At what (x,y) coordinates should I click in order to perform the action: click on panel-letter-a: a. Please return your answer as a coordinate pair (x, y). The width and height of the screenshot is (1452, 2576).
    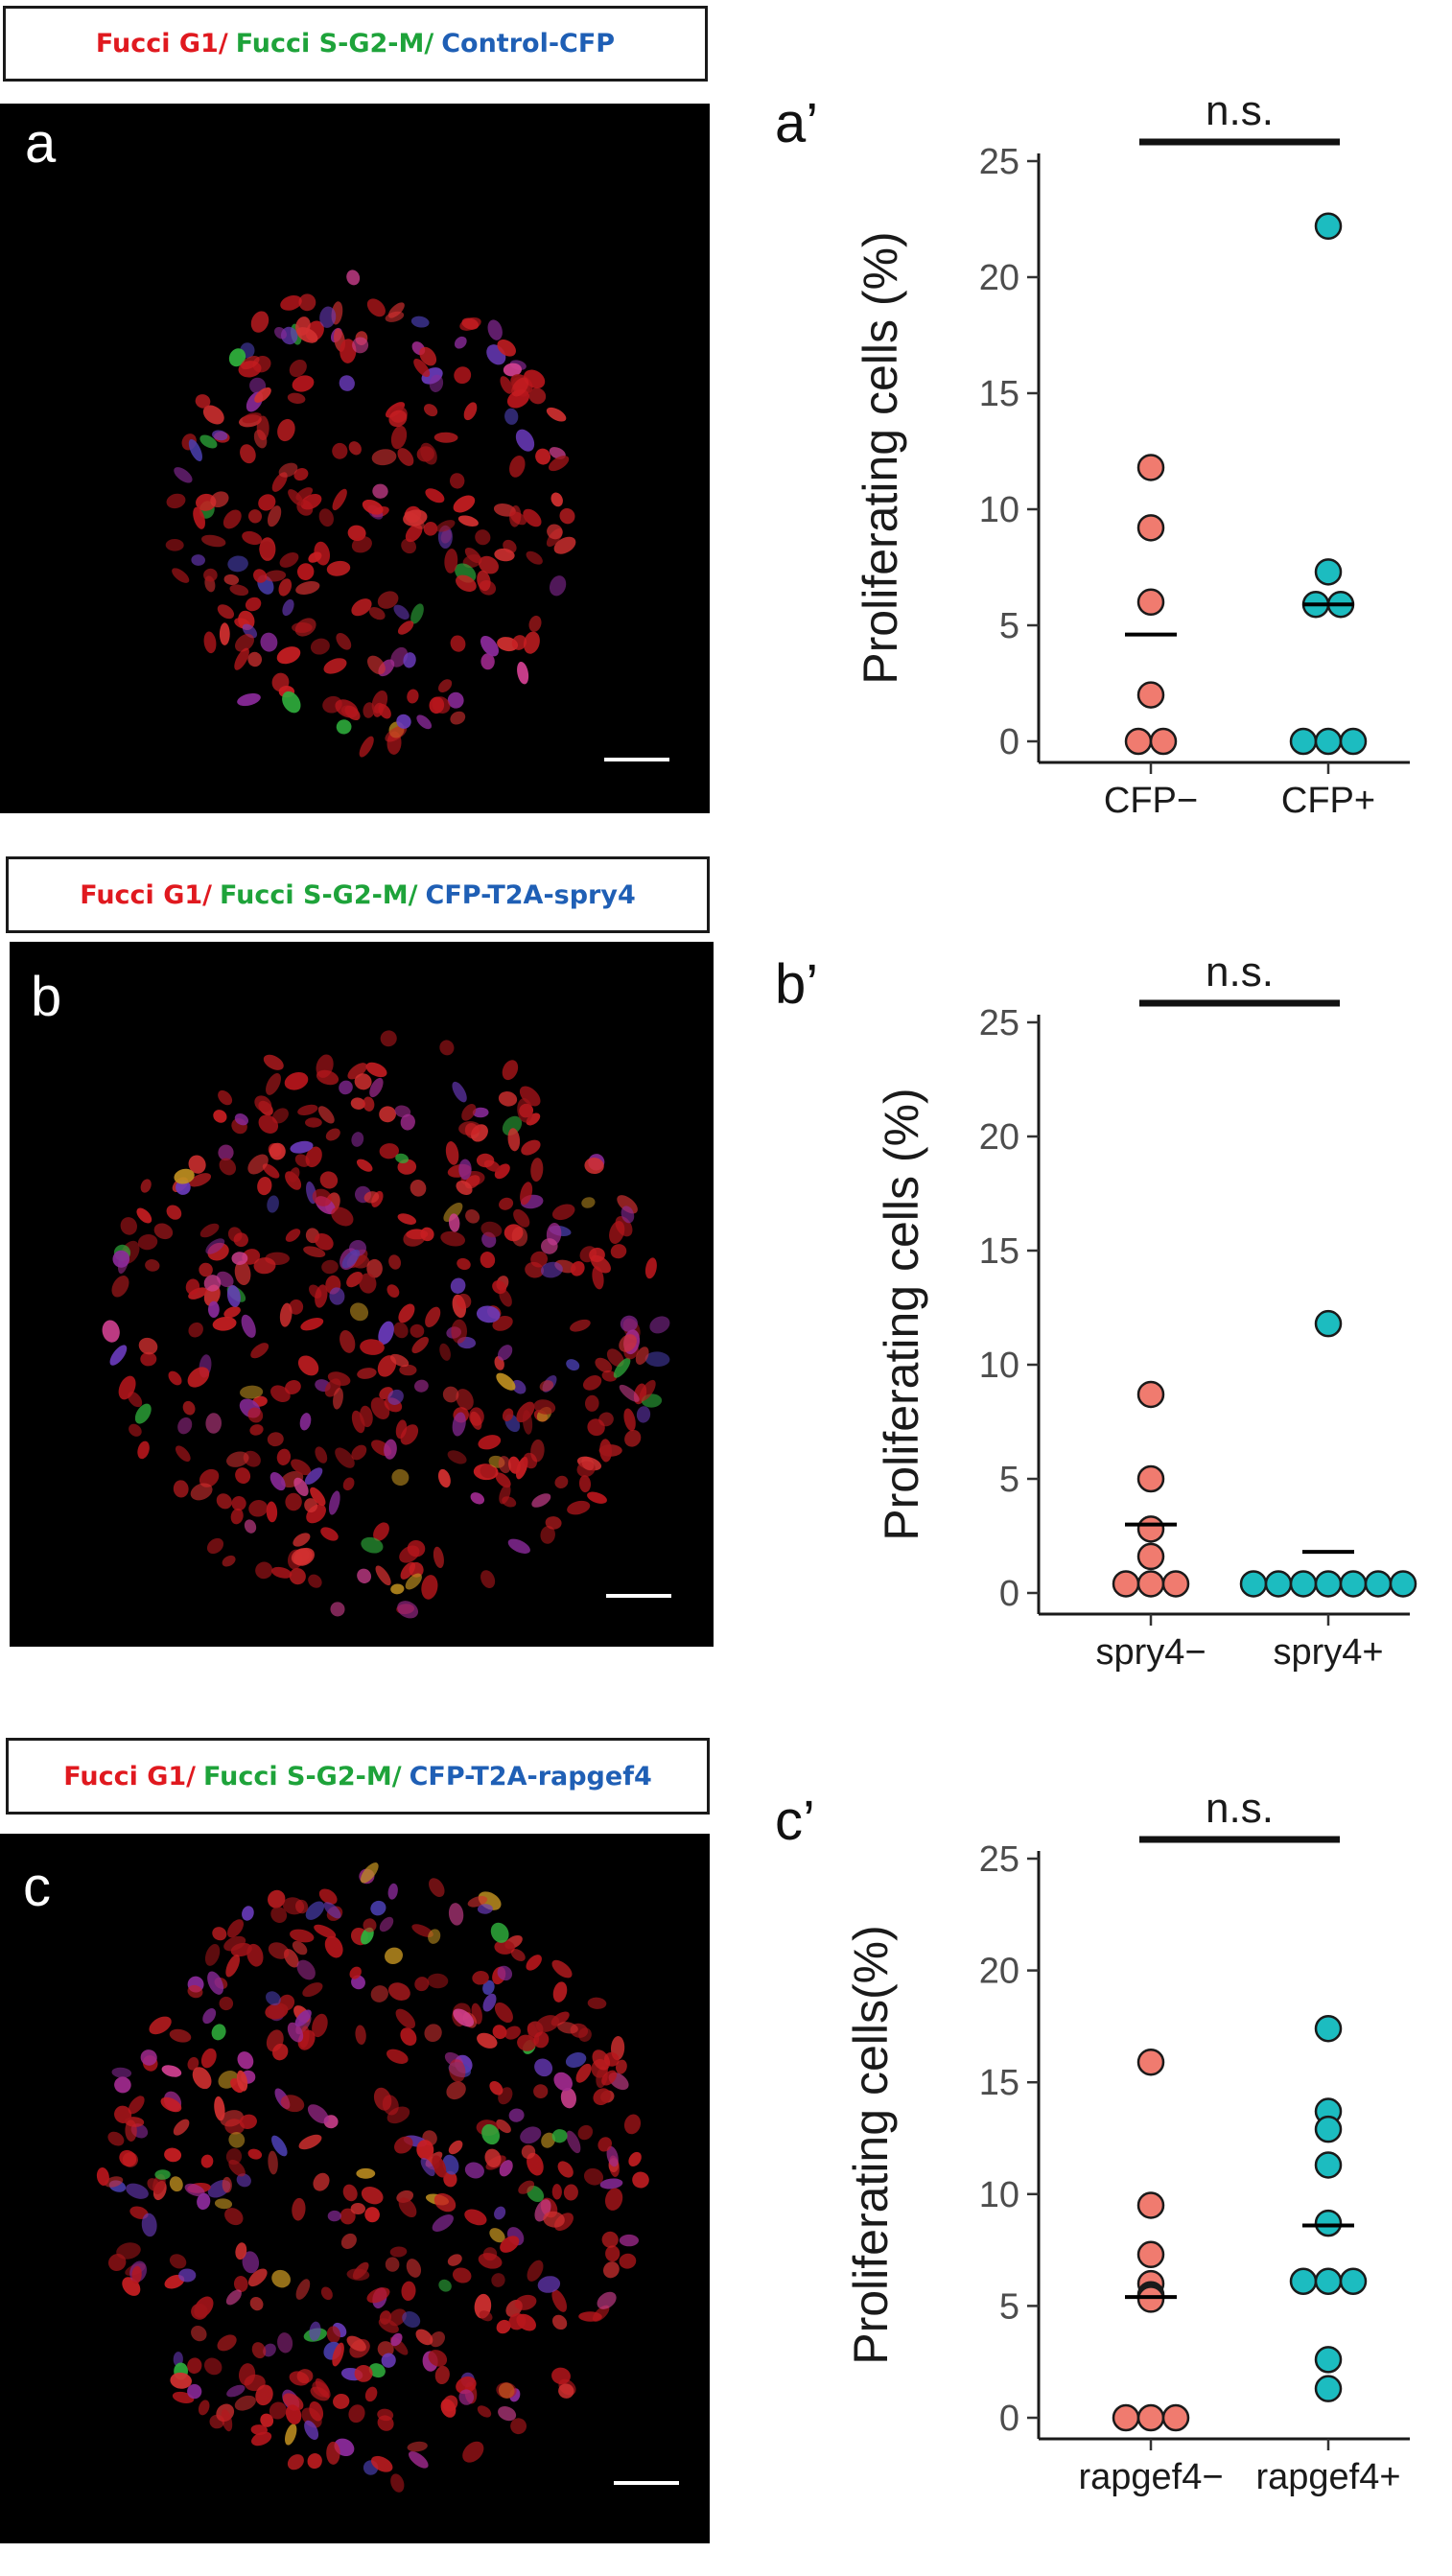
    Looking at the image, I should click on (41, 143).